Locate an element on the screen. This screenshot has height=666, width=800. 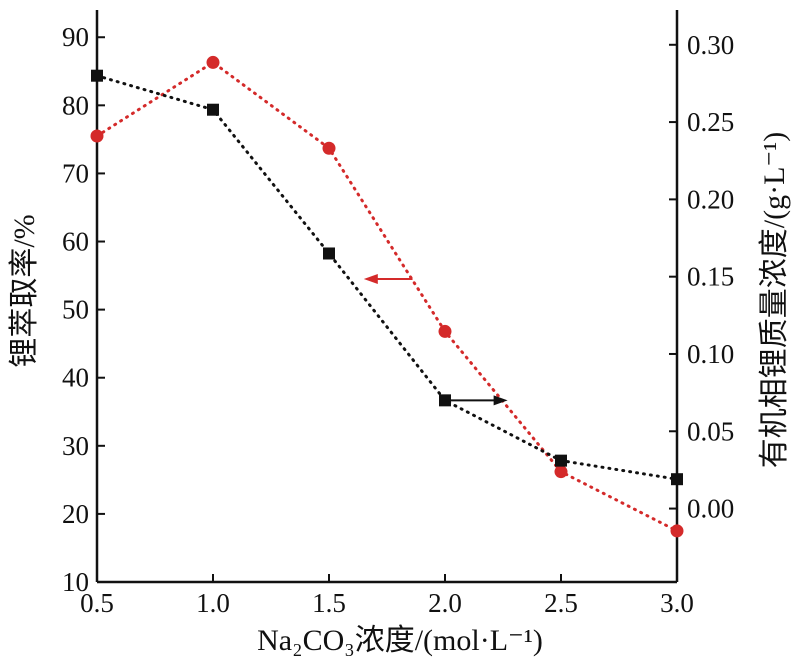
y-left-axis-title: 锂萃取率/% is located at coordinates (24, 290).